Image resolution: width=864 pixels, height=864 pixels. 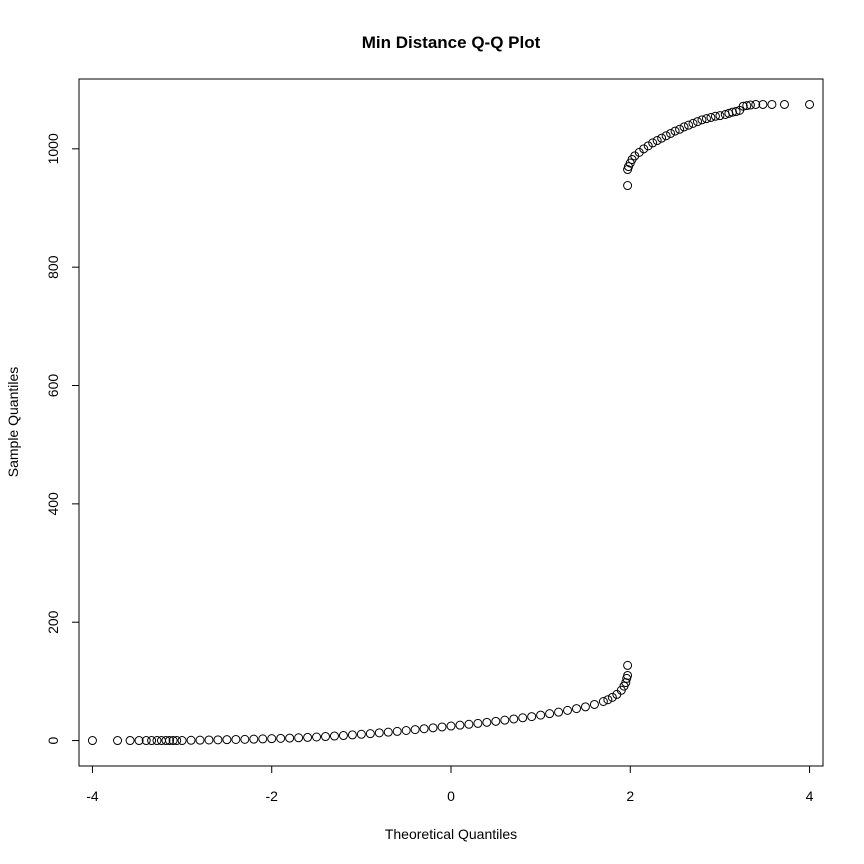 What do you see at coordinates (13, 422) in the screenshot?
I see `y-axis-label: Sample Quantiles` at bounding box center [13, 422].